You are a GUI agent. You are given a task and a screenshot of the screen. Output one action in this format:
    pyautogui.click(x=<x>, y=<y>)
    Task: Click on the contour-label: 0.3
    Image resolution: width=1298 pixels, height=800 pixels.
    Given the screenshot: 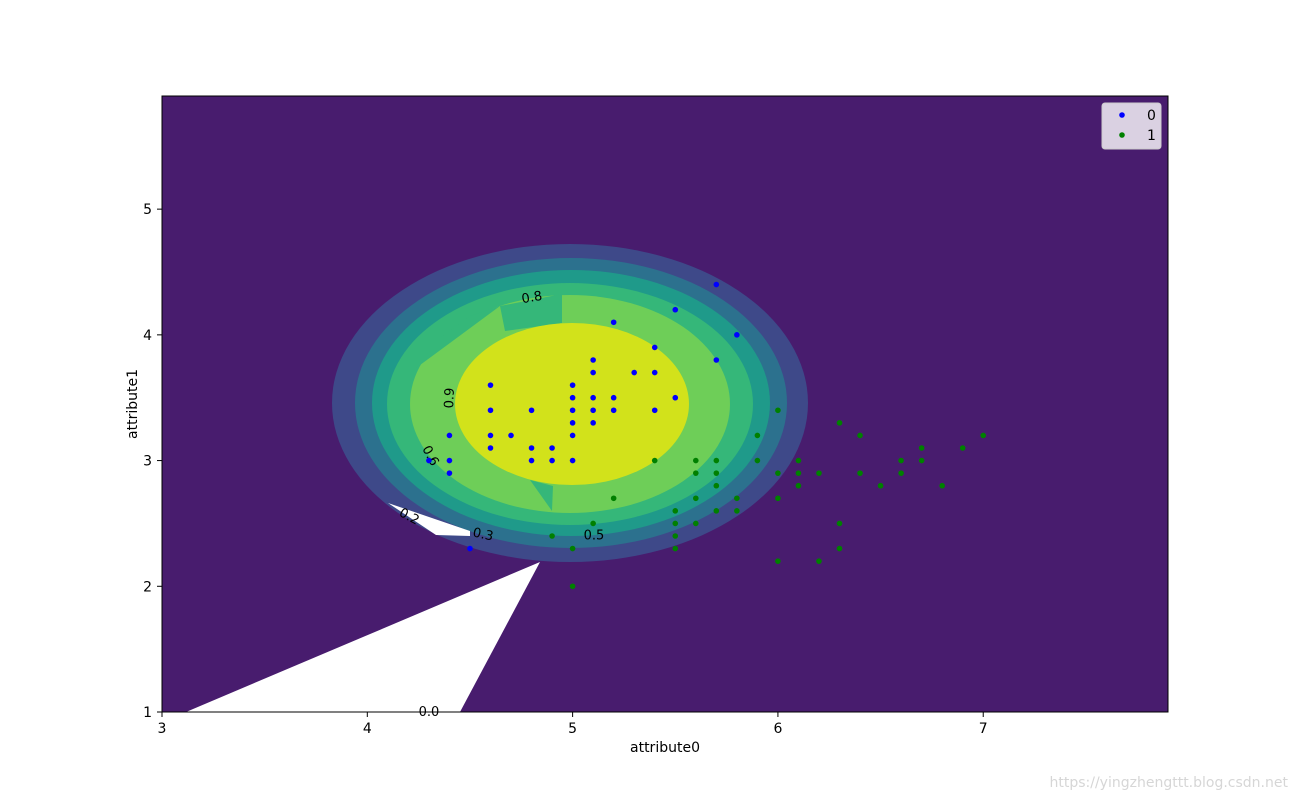 What is the action you would take?
    pyautogui.click(x=482, y=535)
    